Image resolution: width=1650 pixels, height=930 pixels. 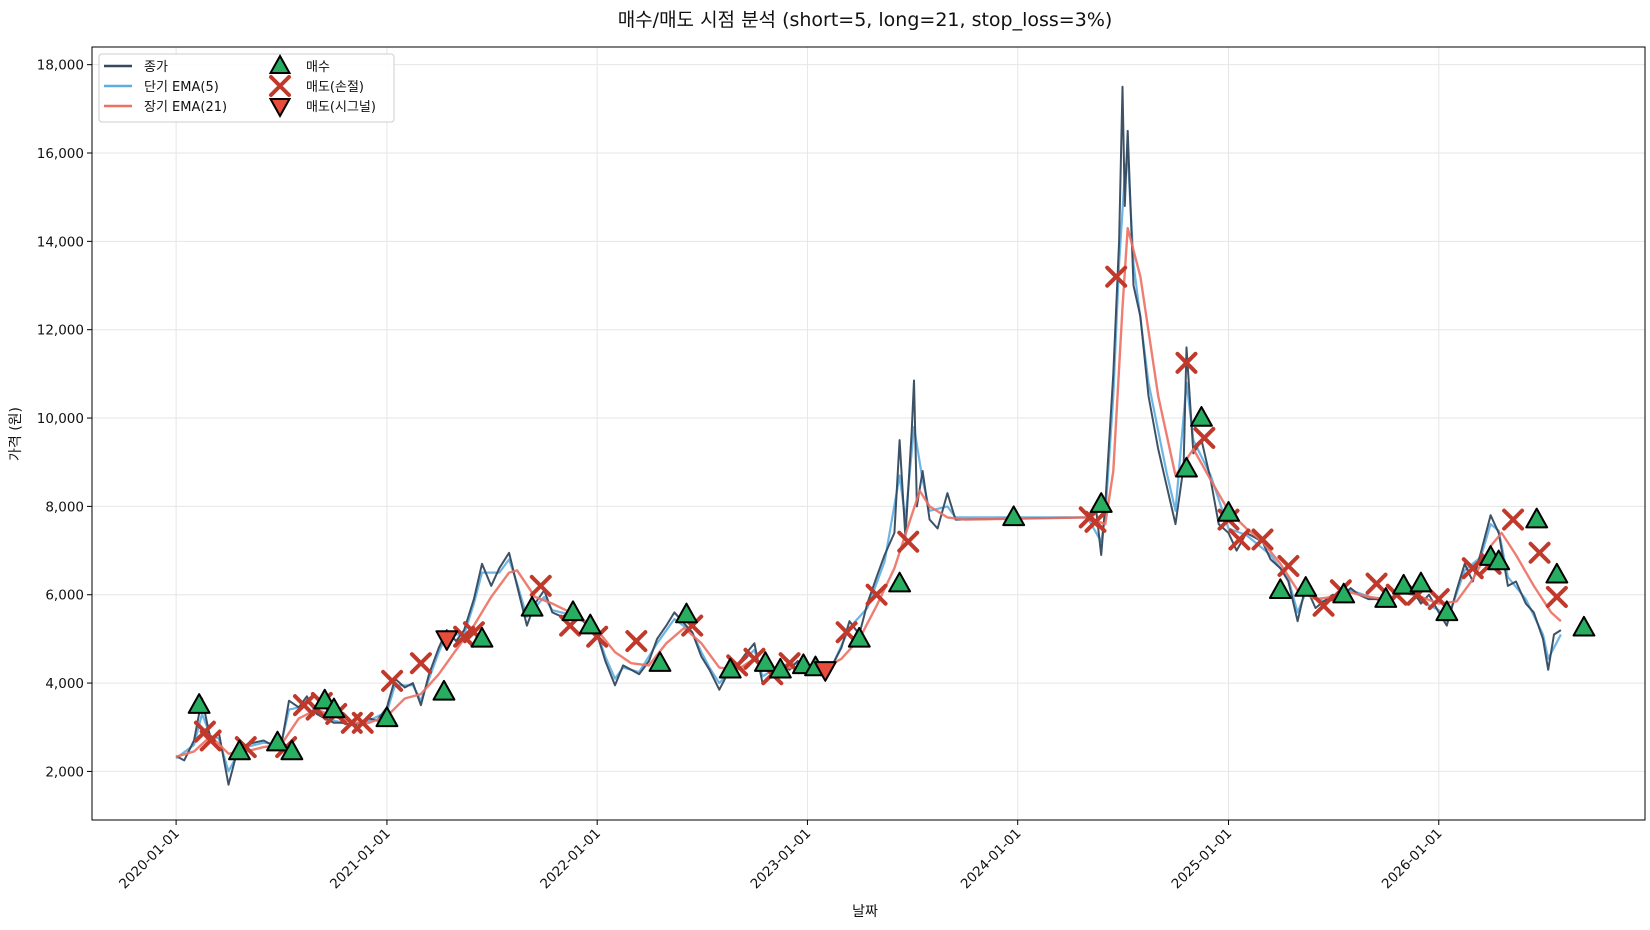 I want to click on x-tick-label: 2022-01-01, so click(x=570, y=859).